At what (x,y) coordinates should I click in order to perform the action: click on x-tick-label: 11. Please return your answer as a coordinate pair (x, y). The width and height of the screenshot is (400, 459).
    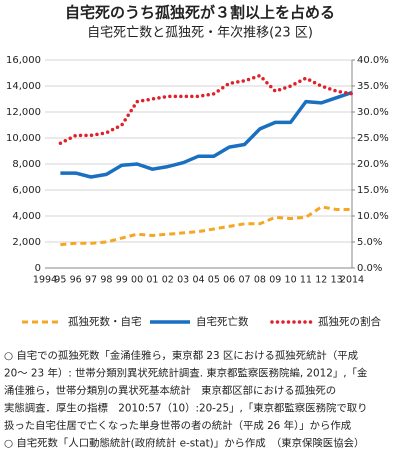
    Looking at the image, I should click on (306, 280).